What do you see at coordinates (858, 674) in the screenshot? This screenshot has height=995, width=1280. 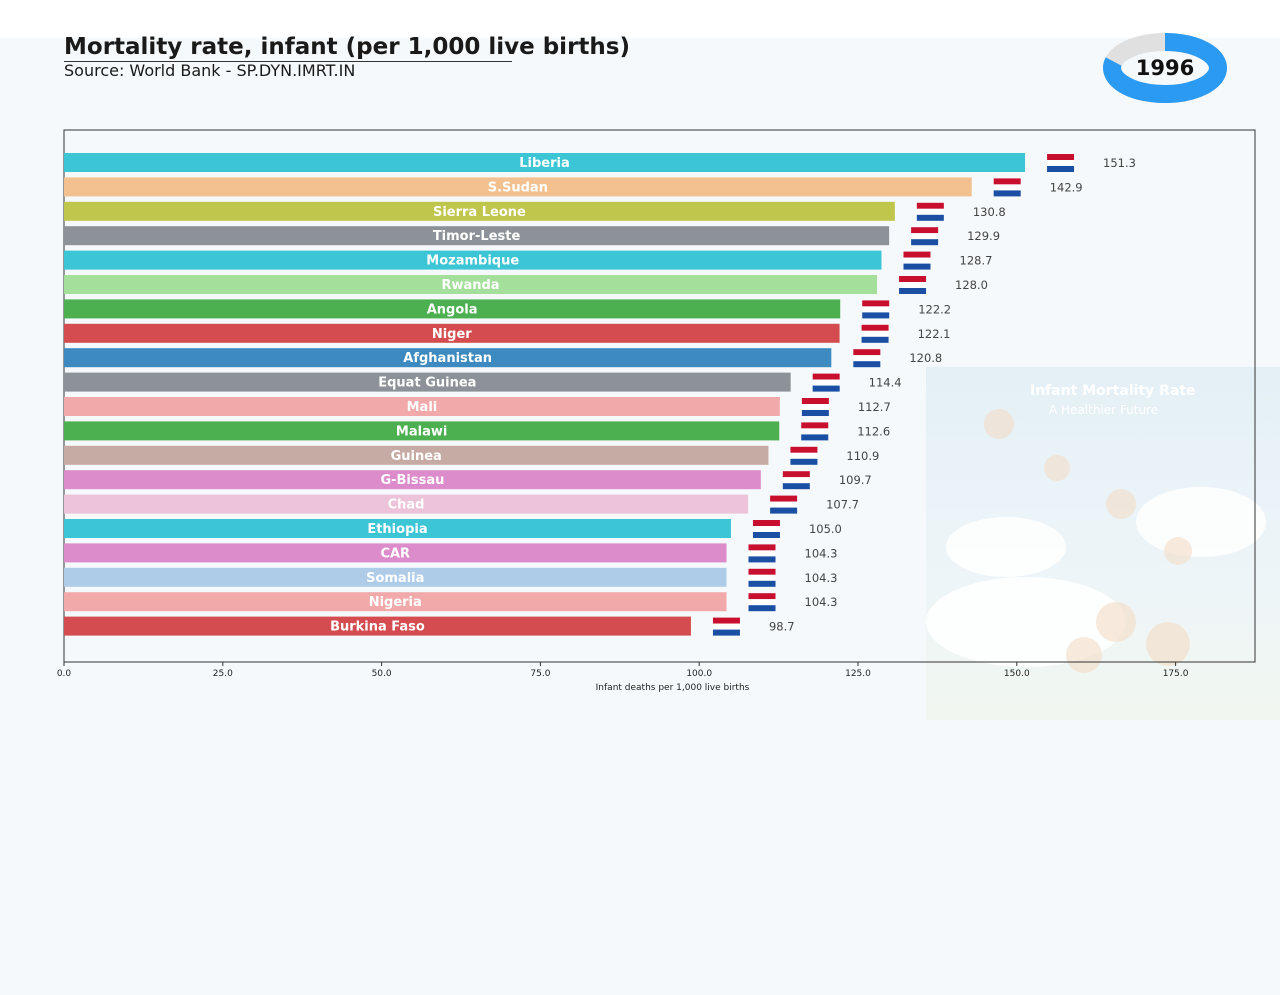 I see `x-tick-label: 125.0` at bounding box center [858, 674].